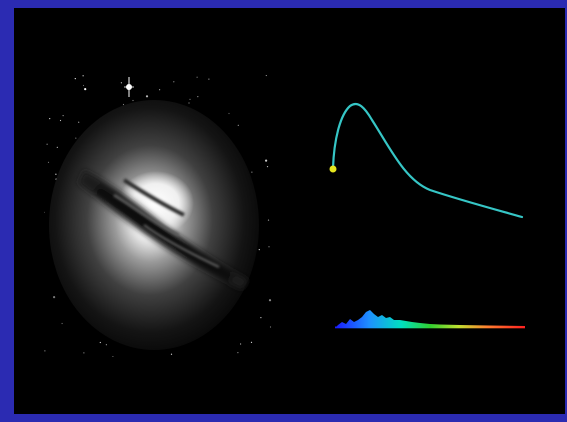 The width and height of the screenshot is (567, 422). Describe the element at coordinates (333, 169) in the screenshot. I see `curve-start-marker` at that location.